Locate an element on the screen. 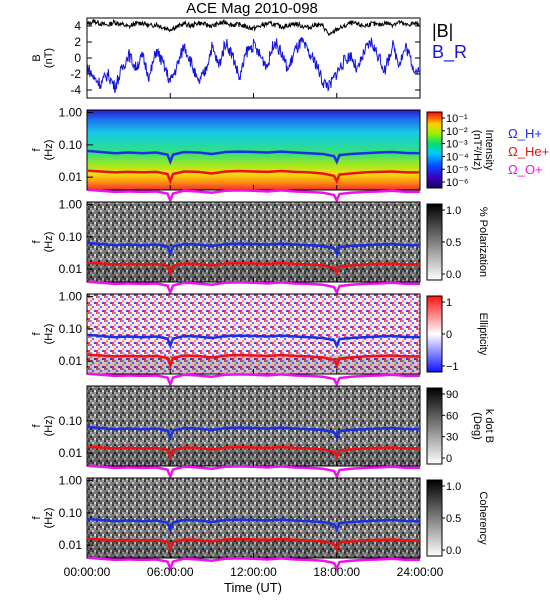 The height and width of the screenshot is (600, 550). y-tick-label: -4 is located at coordinates (75, 90).